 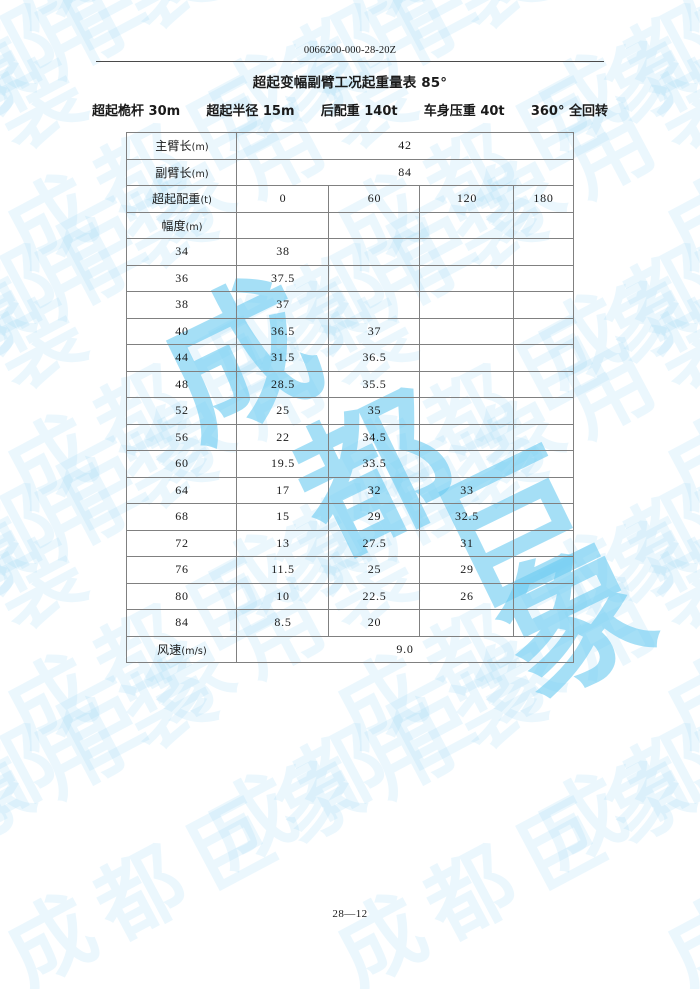 What do you see at coordinates (374, 543) in the screenshot?
I see `cell-capacity: 27.5` at bounding box center [374, 543].